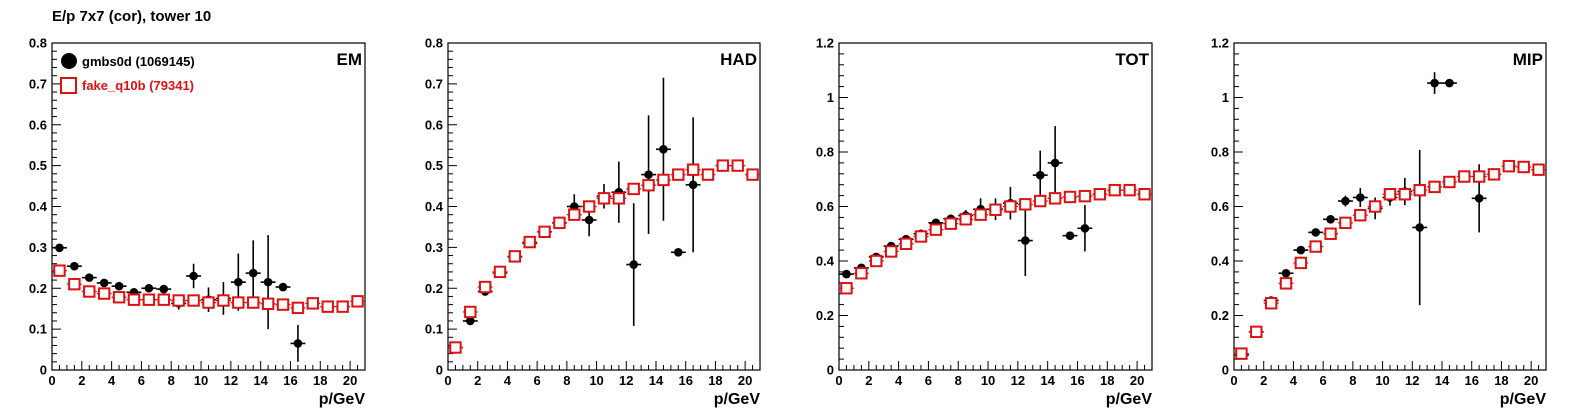 The width and height of the screenshot is (1575, 419). Describe the element at coordinates (231, 380) in the screenshot. I see `x-tick-label: 12` at that location.